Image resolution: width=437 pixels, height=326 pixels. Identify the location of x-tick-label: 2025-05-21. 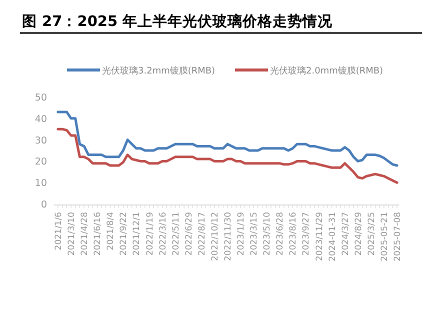
(385, 237).